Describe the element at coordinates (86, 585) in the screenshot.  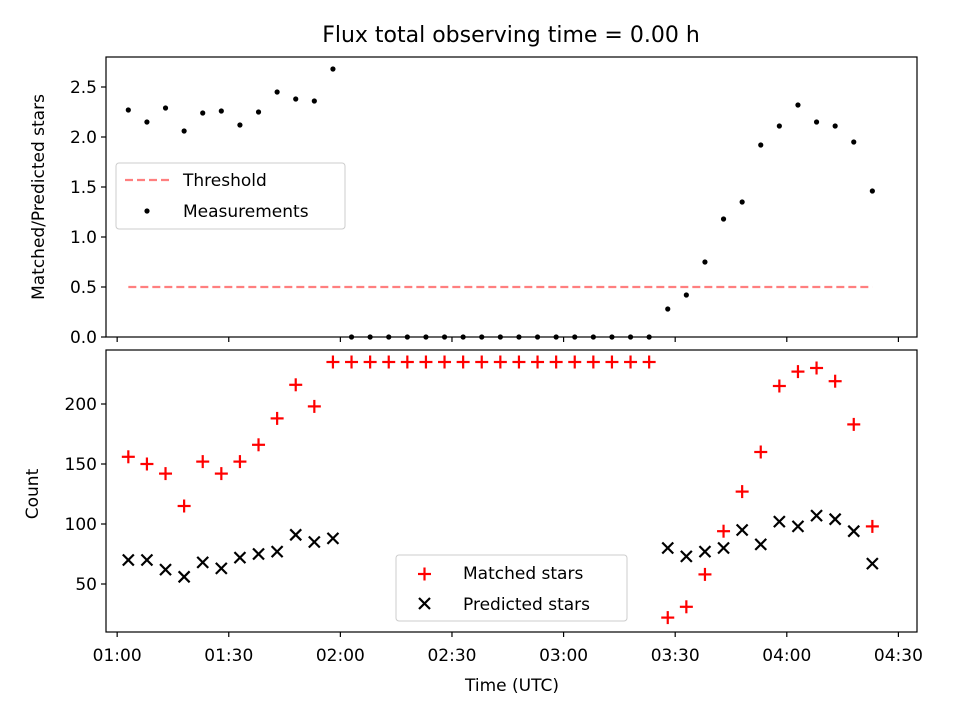
I see `bottom-y-tick-label: 50` at that location.